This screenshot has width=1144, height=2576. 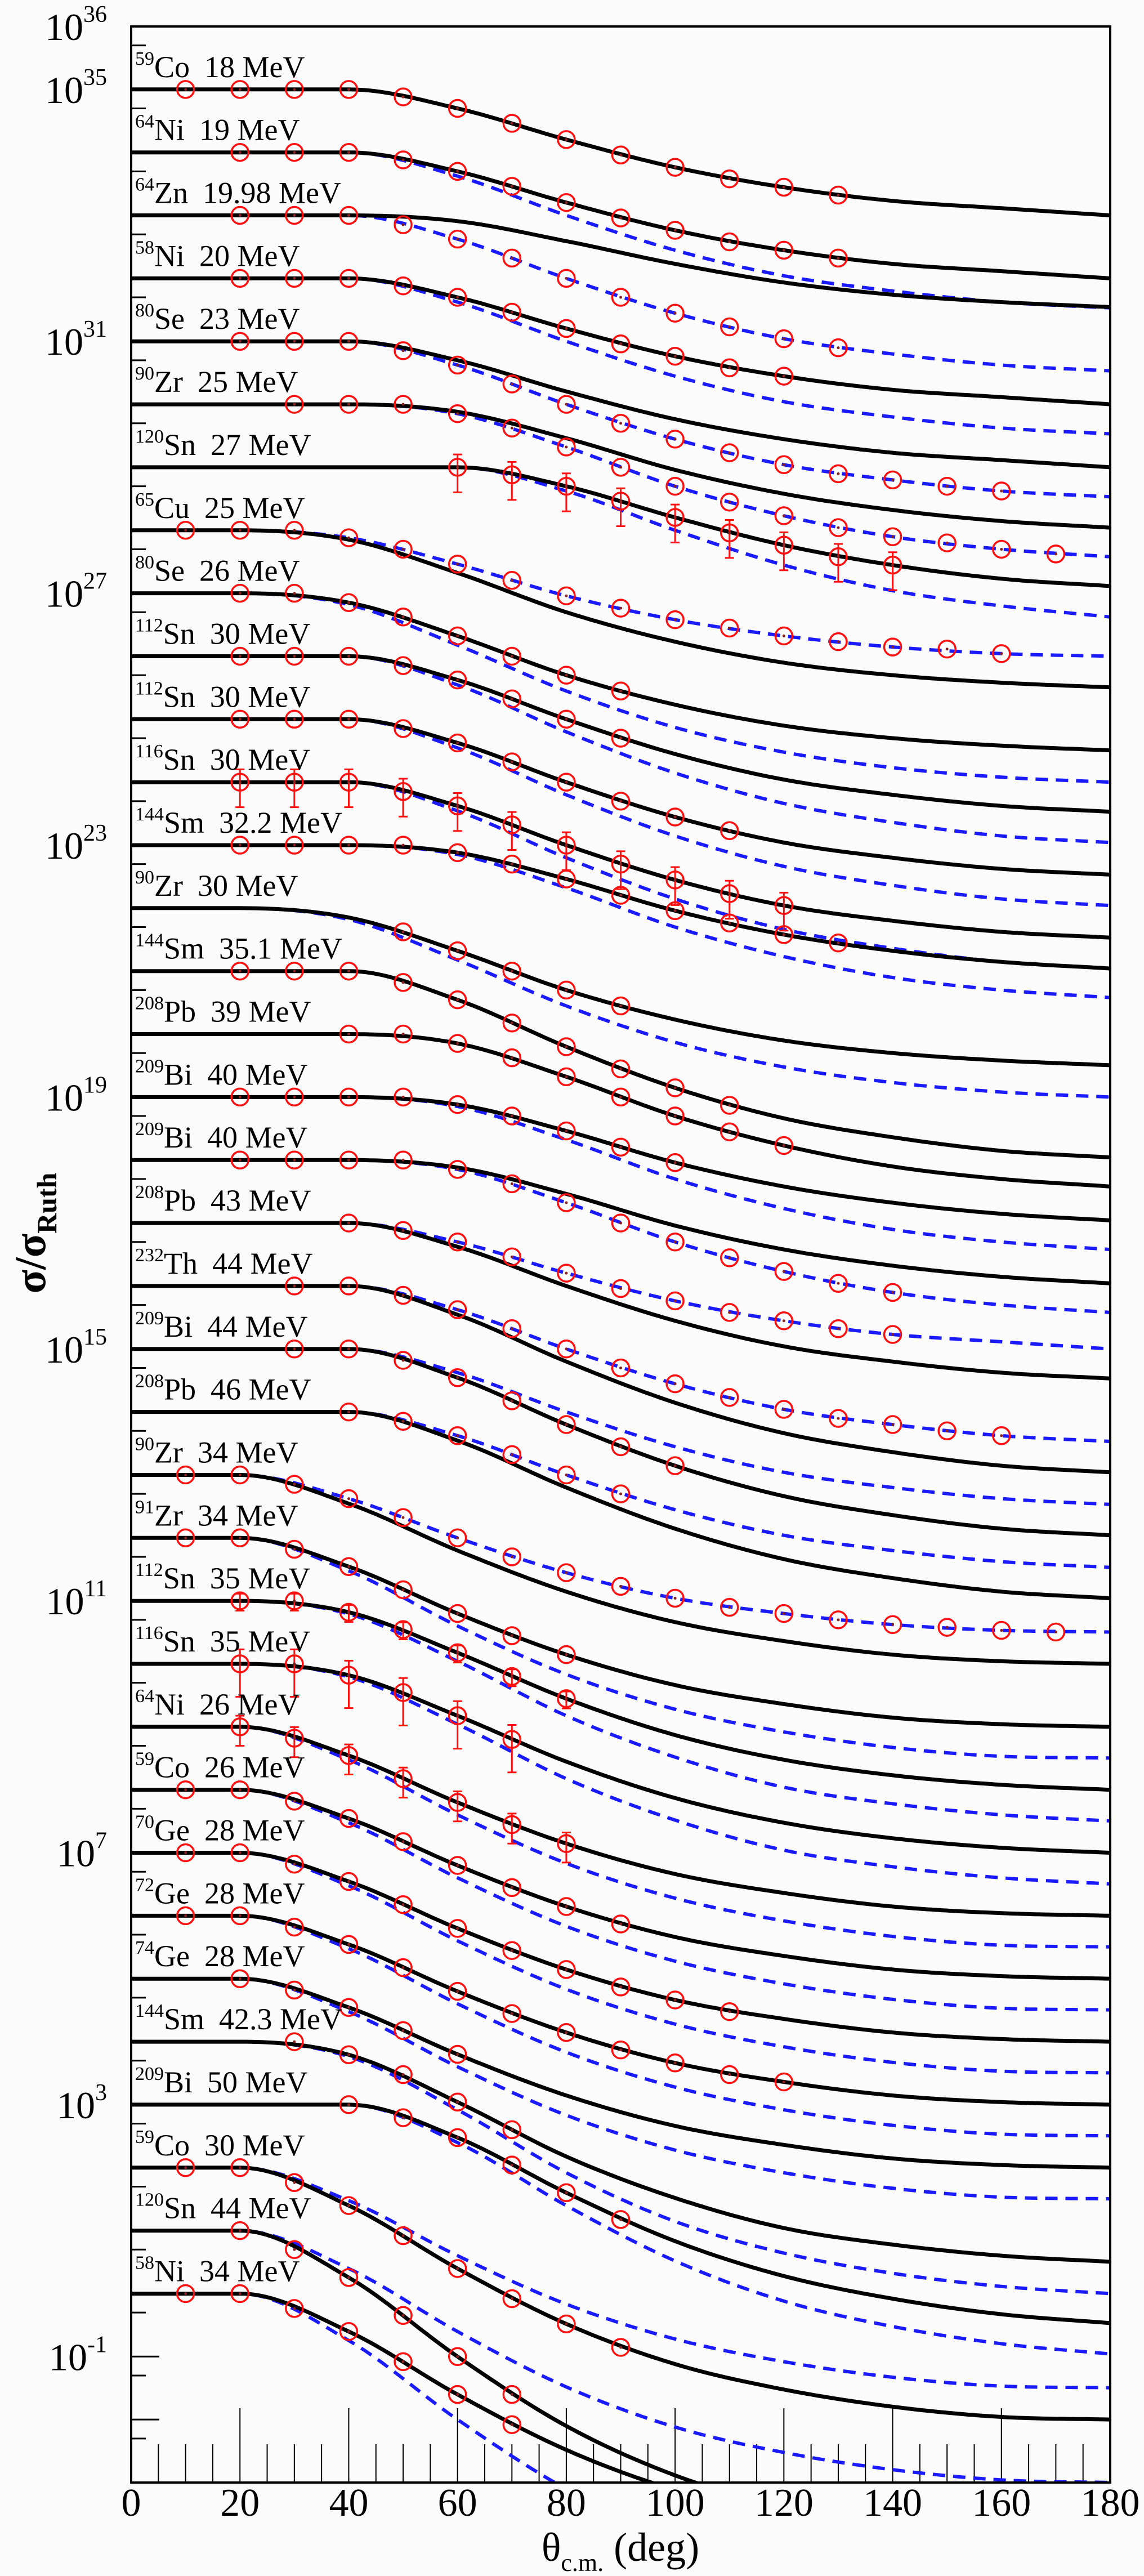 I want to click on beam-energy: 43 MeV, so click(x=261, y=1200).